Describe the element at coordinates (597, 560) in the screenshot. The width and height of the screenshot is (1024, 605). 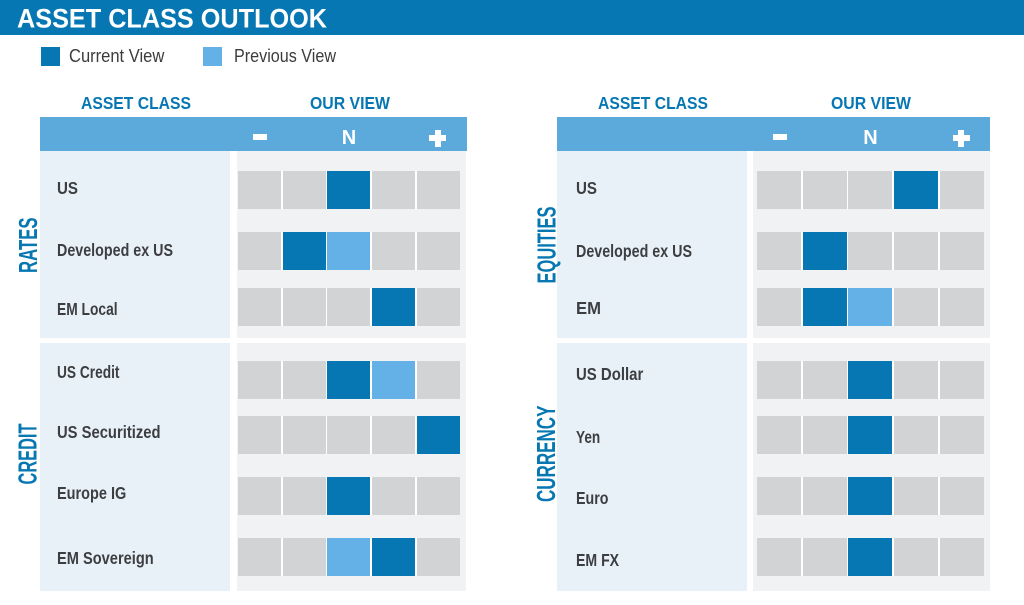
I see `svg-text: EM FX` at that location.